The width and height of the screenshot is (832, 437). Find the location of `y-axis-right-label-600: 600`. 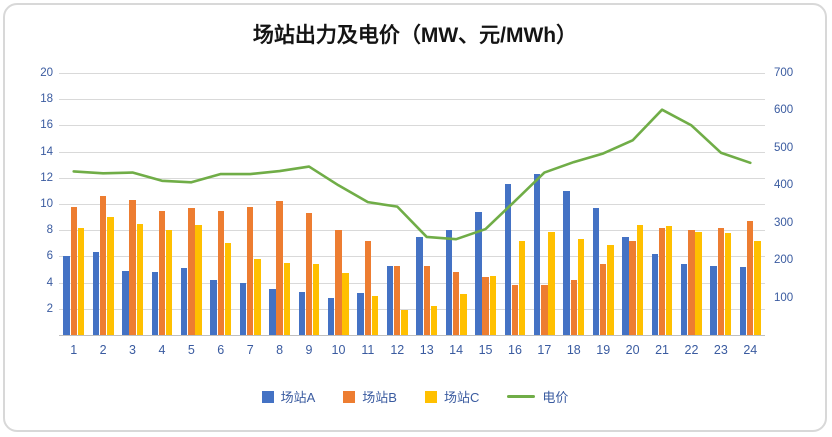

y-axis-right-label-600: 600 is located at coordinates (784, 110).